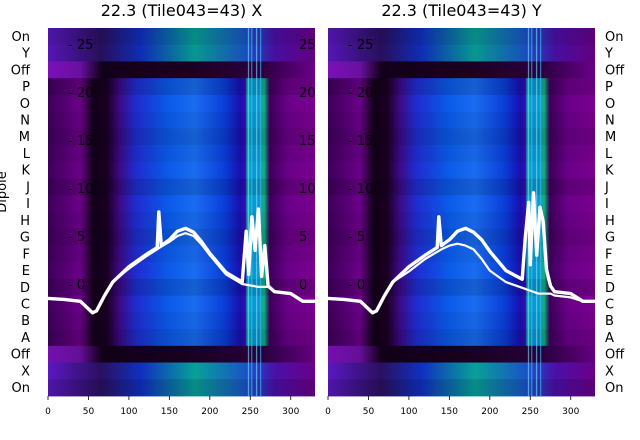 The image size is (640, 440). I want to click on overlay-right-tick-label: 20, so click(307, 93).